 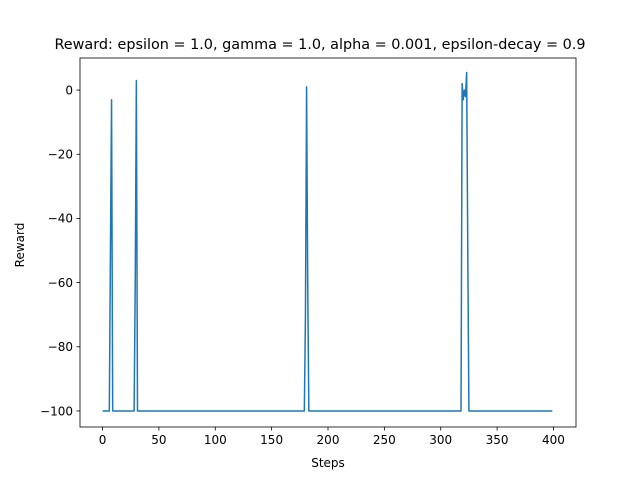 I want to click on x-tick-label: 50, so click(x=158, y=440).